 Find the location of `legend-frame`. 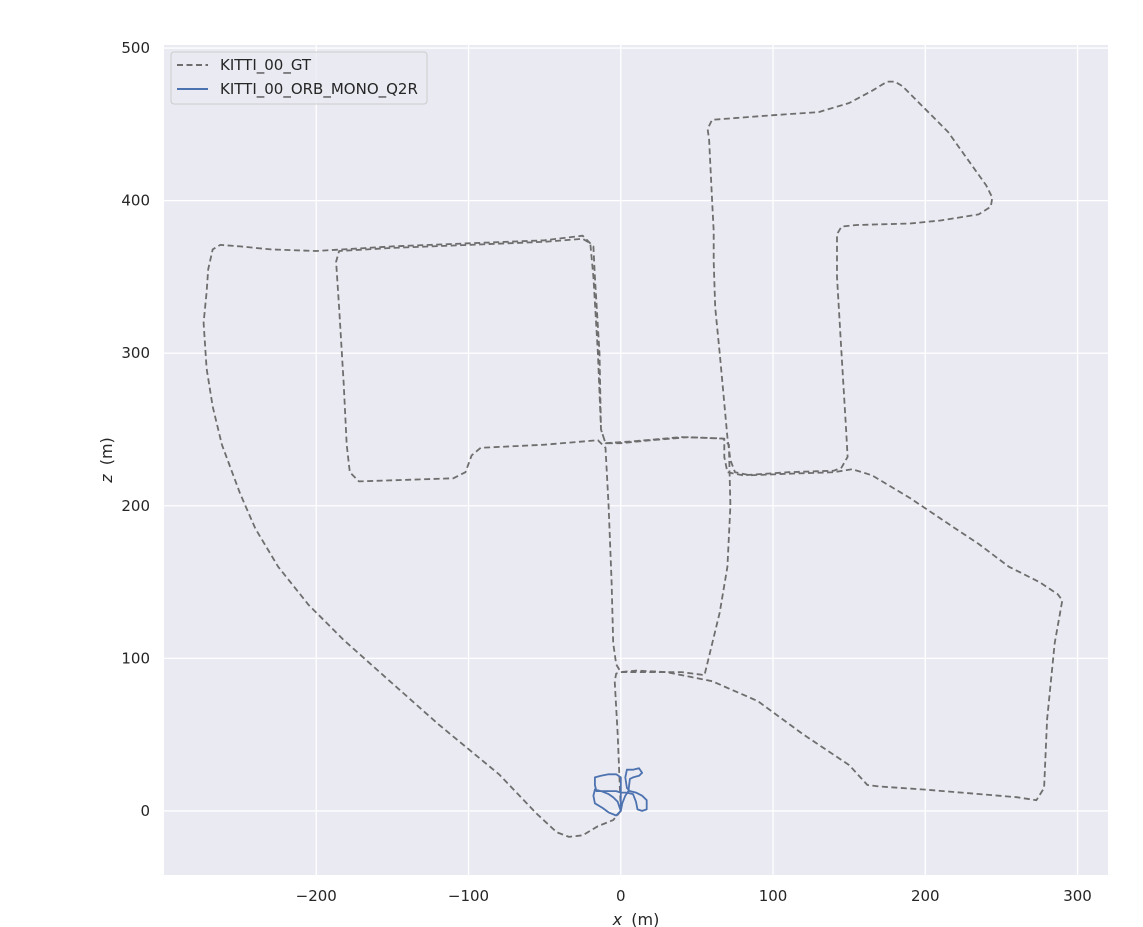

legend-frame is located at coordinates (299, 78).